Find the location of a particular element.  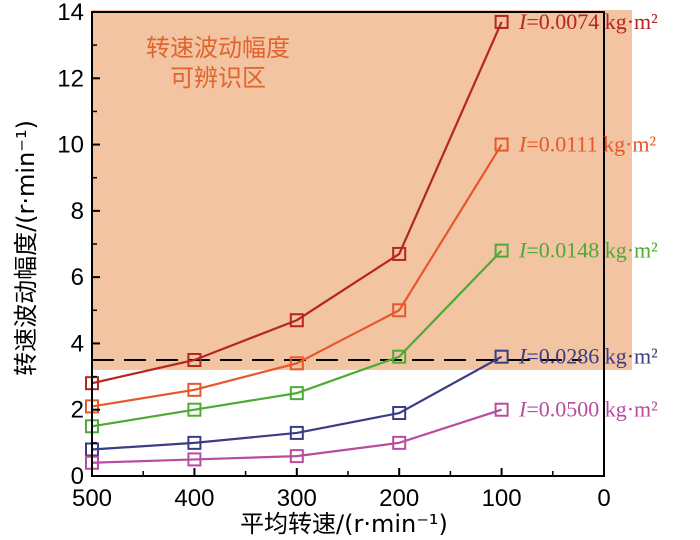

series-label: I=0.0500 kg·m² is located at coordinates (588, 409).